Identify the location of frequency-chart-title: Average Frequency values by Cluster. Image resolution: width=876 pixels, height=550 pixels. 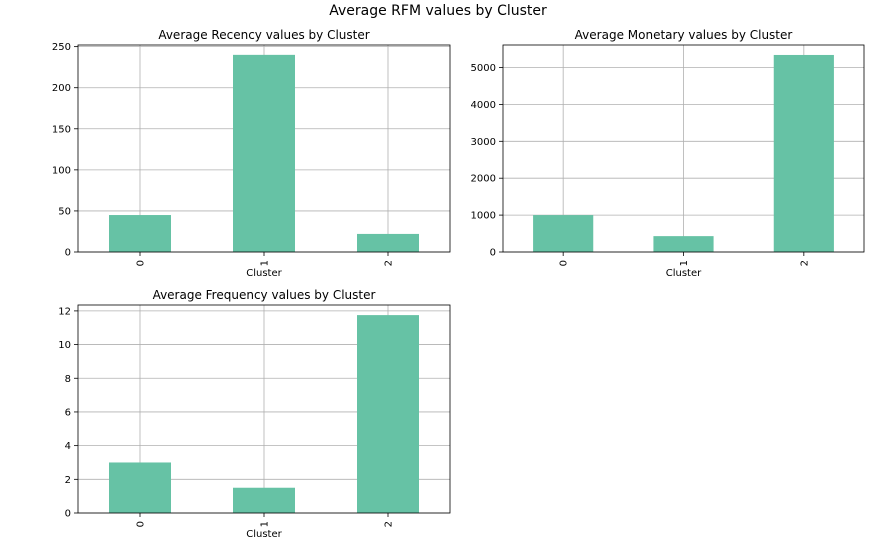
(264, 295).